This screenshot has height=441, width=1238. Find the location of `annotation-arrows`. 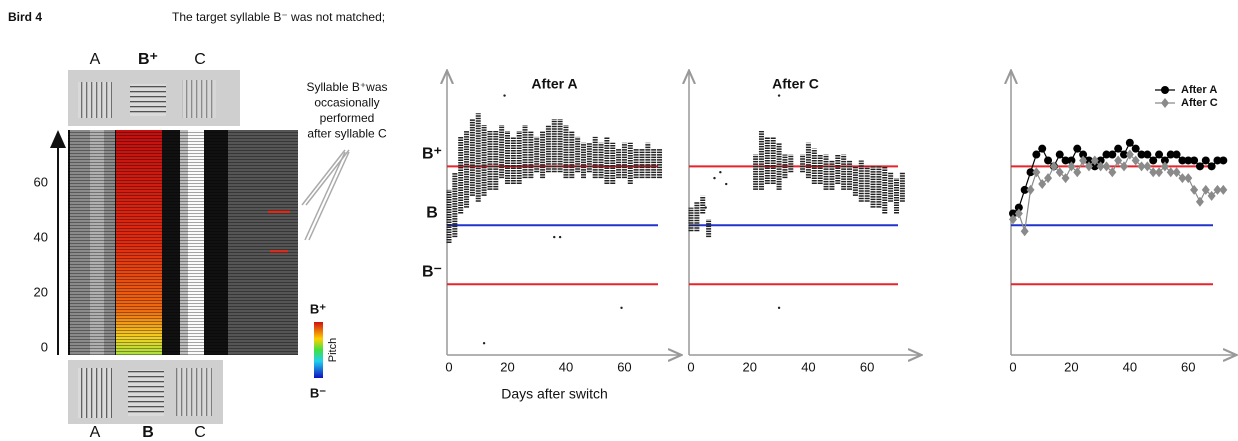

annotation-arrows is located at coordinates (325, 195).